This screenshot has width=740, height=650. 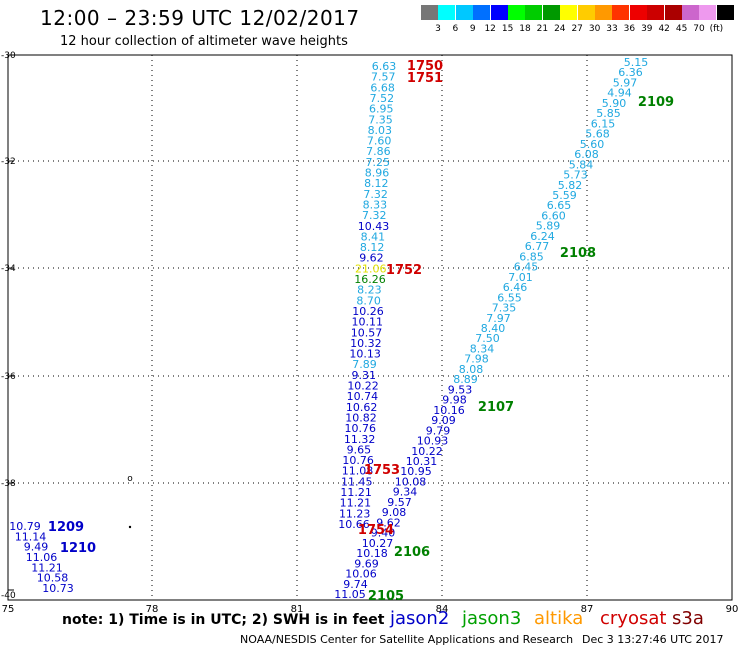 I want to click on wave-height-value: 6.08, so click(x=586, y=154).